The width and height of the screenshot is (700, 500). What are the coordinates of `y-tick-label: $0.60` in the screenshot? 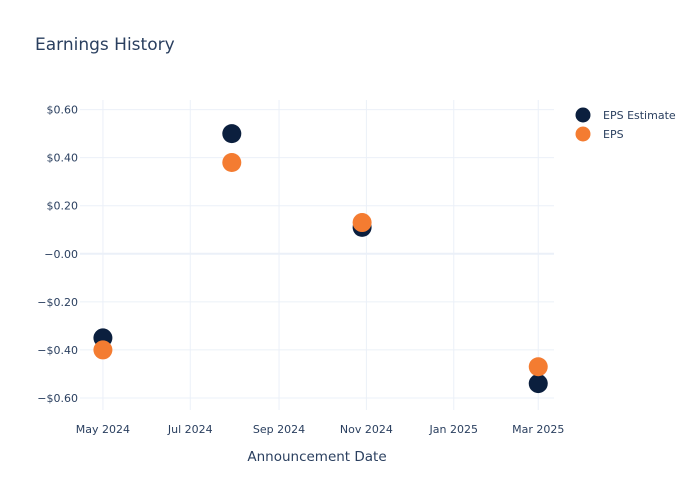 It's located at (63, 110).